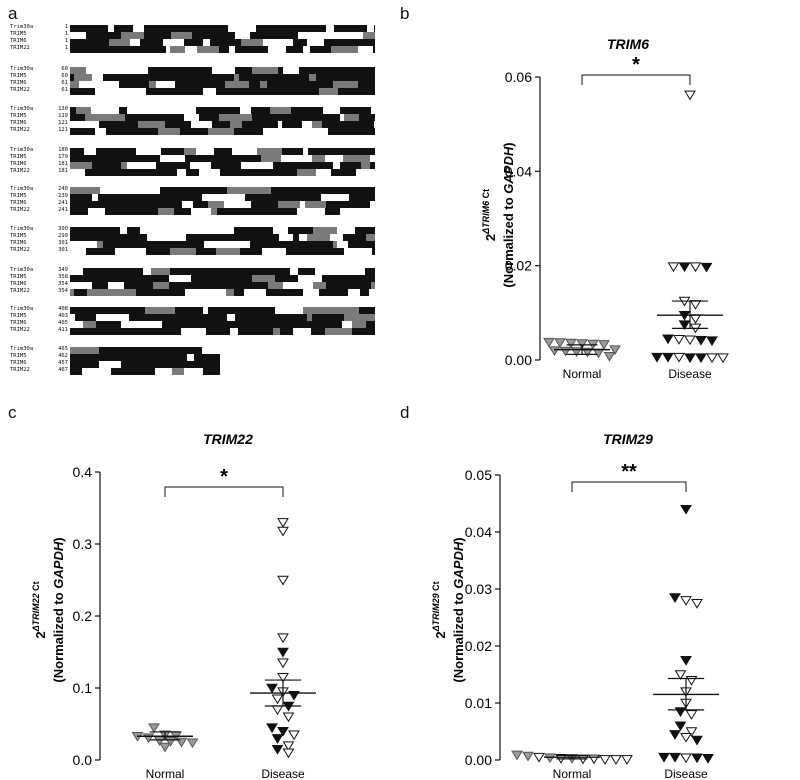  Describe the element at coordinates (195, 70) in the screenshot. I see `alignment-row: Trim30a 60` at that location.